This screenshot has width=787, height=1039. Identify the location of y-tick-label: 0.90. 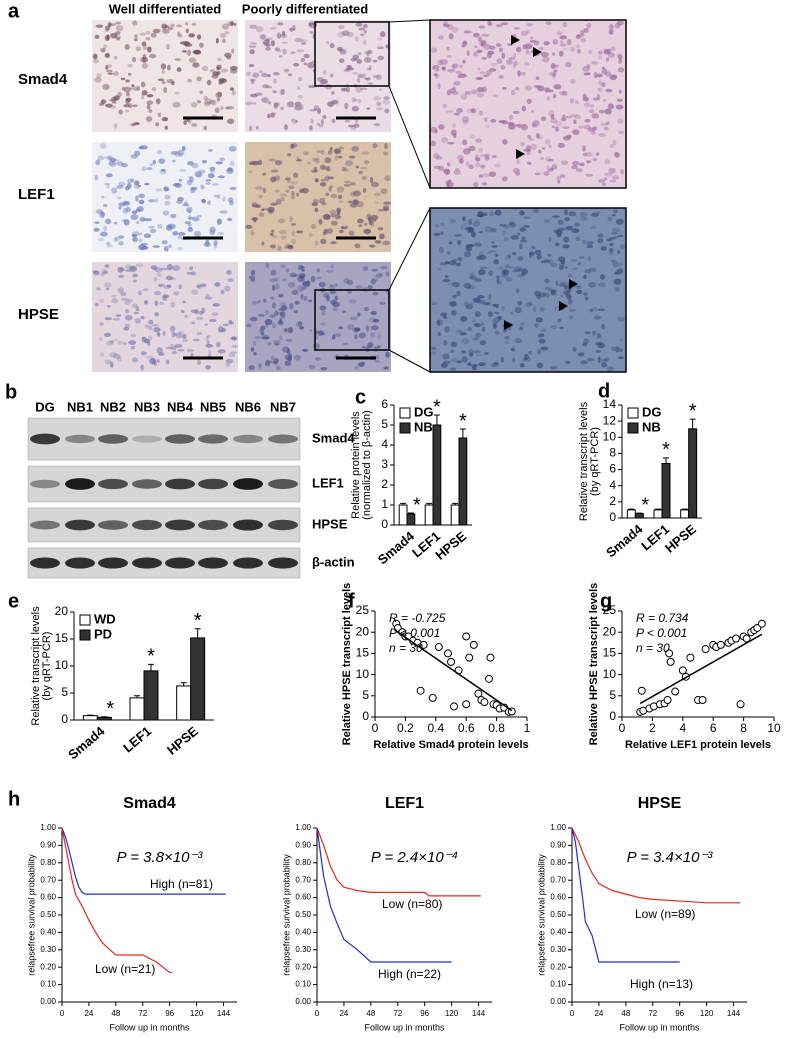
(48, 845).